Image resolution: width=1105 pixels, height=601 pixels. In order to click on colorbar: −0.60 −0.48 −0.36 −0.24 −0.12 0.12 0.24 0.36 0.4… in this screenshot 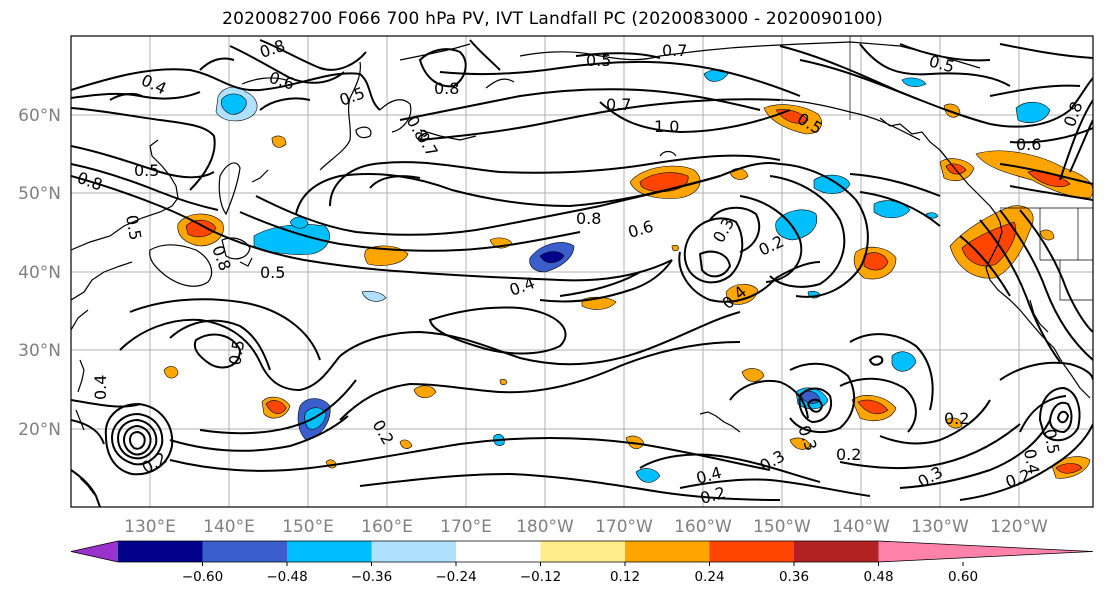, I will do `click(582, 562)`.